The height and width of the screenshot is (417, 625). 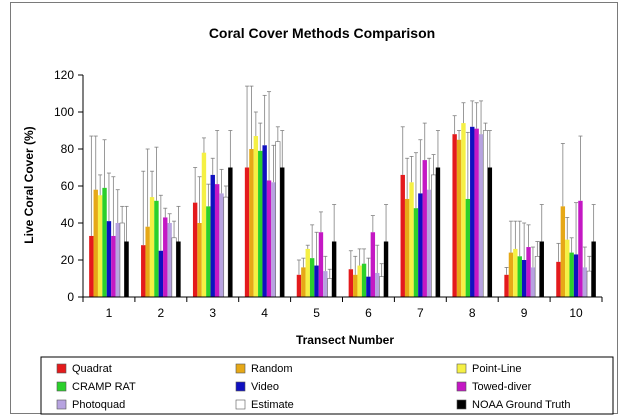 I want to click on legend-box, so click(x=327, y=385).